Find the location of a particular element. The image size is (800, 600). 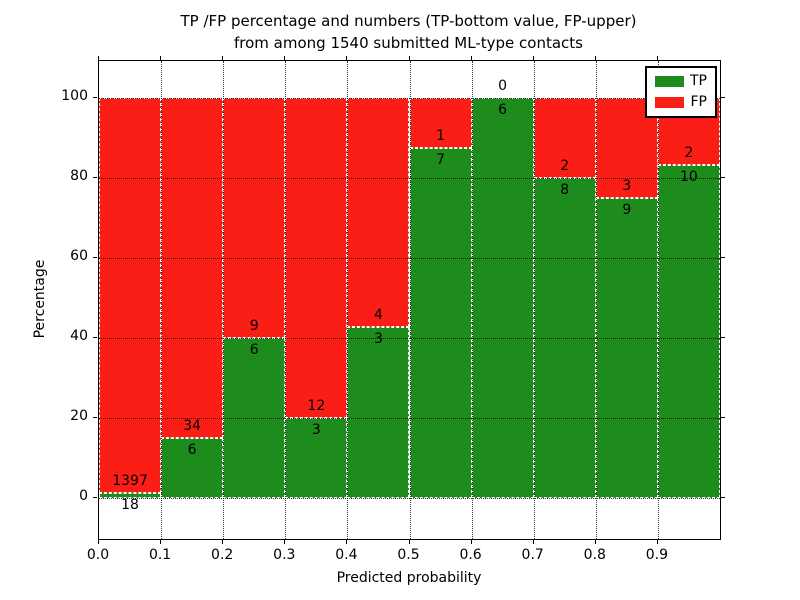

bar-label-tp: 7 is located at coordinates (440, 160).